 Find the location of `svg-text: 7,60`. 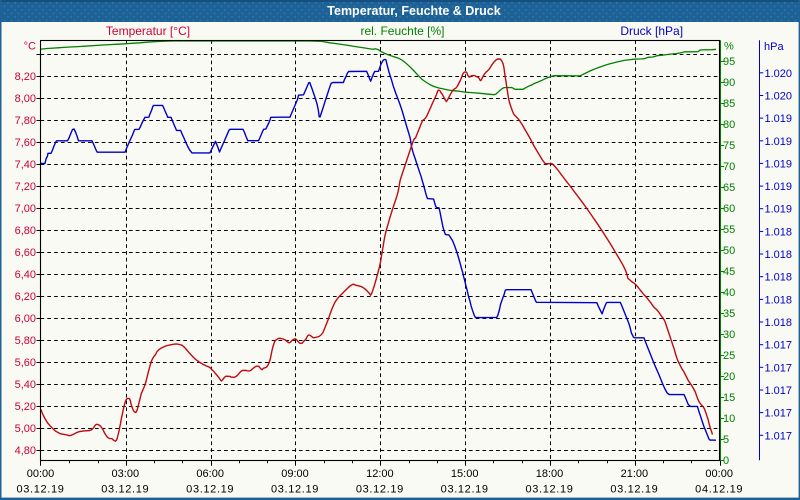

svg-text: 7,60 is located at coordinates (25, 143).